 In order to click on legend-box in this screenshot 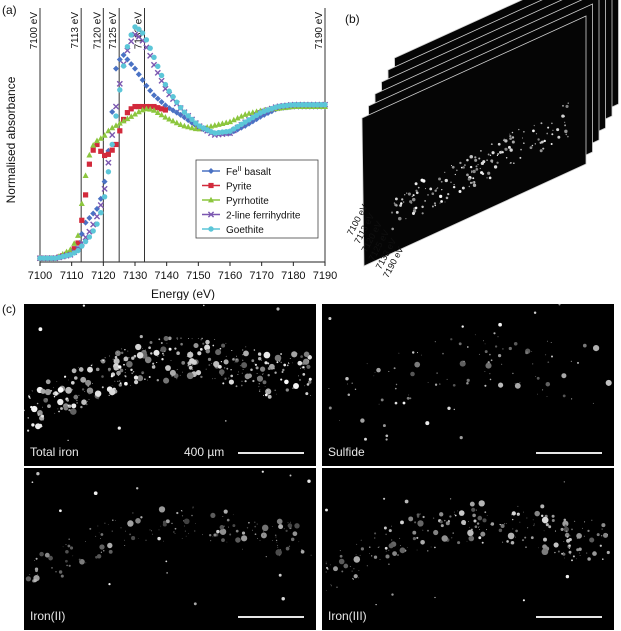, I will do `click(257, 199)`.